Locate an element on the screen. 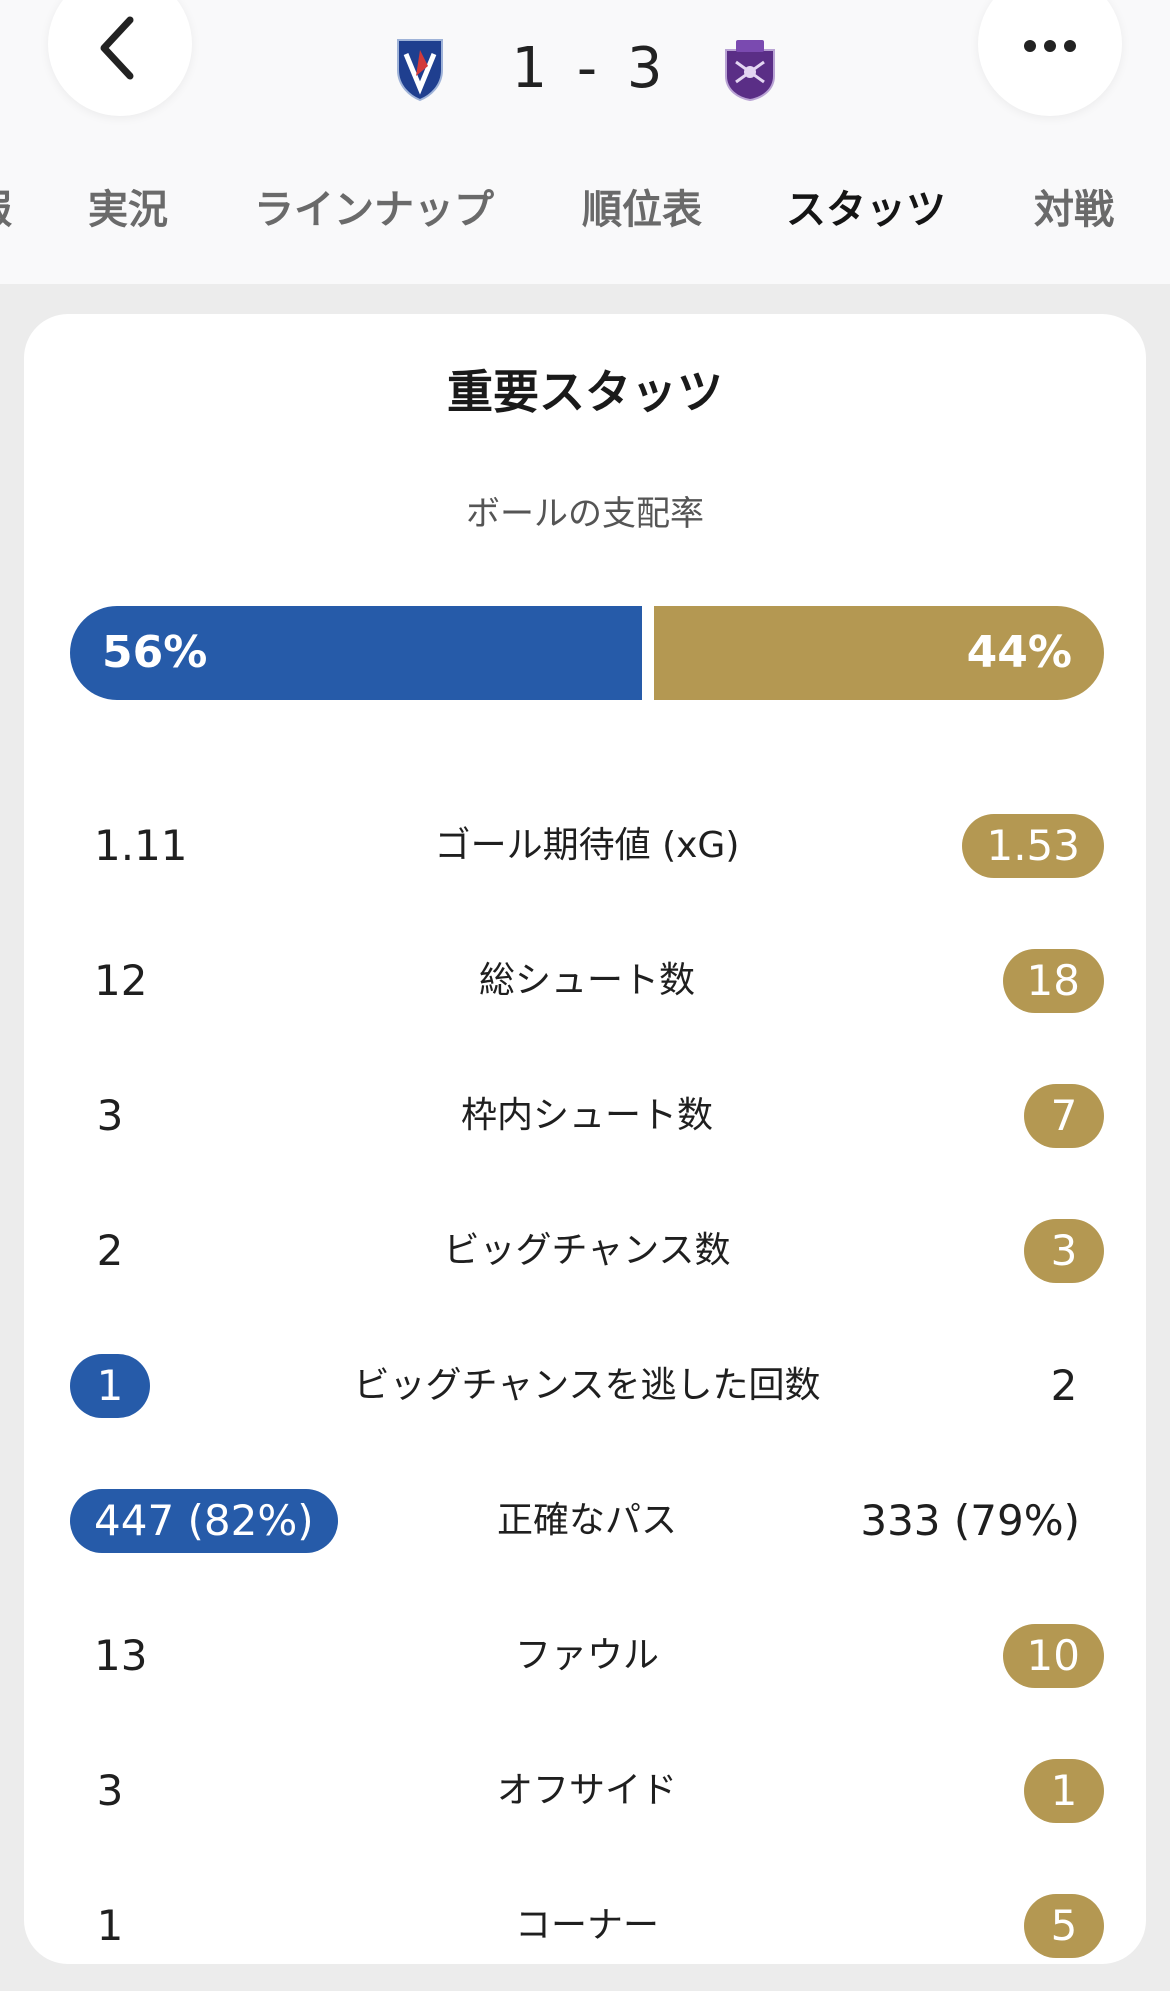 Image resolution: width=1170 pixels, height=1991 pixels. stat-label: ゴール期待値 (xG) is located at coordinates (587, 845).